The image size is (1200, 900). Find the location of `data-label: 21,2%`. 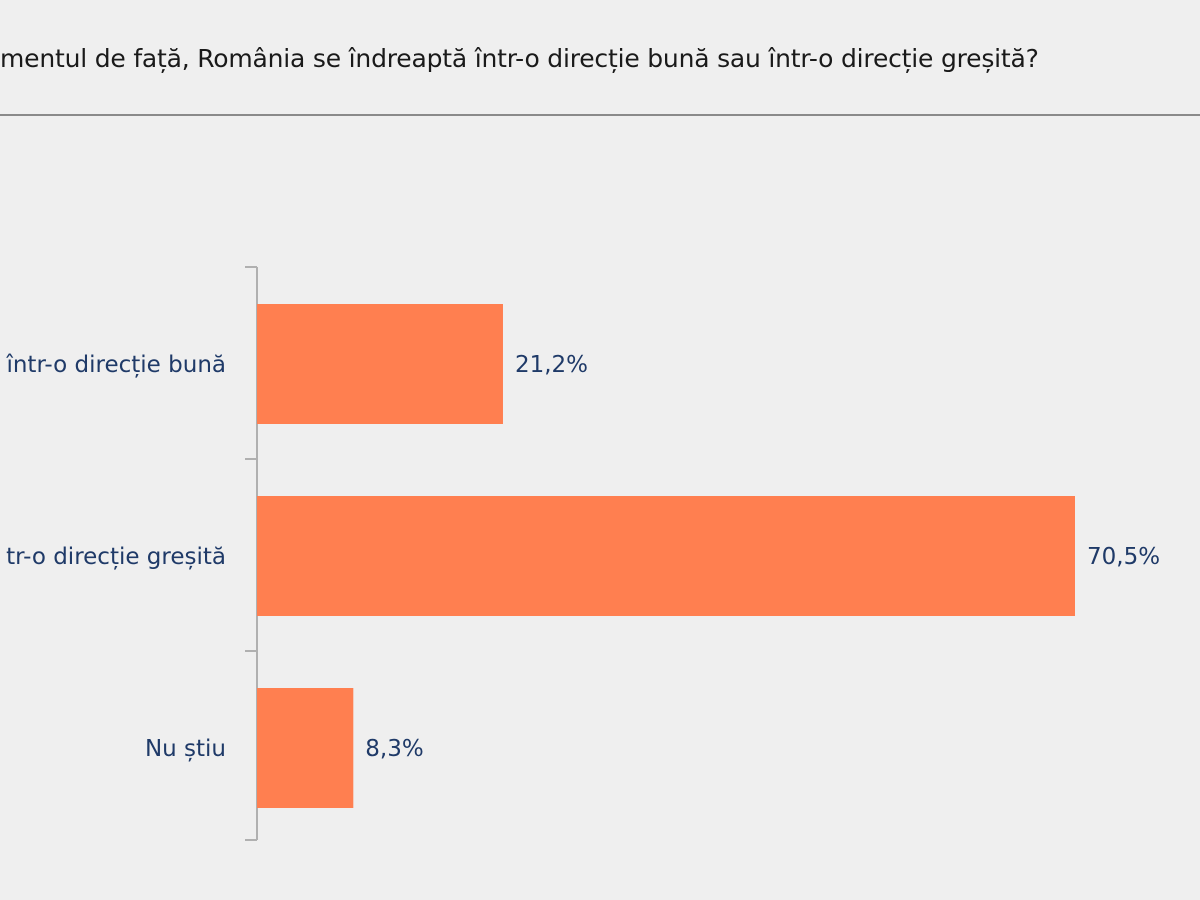

data-label: 21,2% is located at coordinates (551, 365).